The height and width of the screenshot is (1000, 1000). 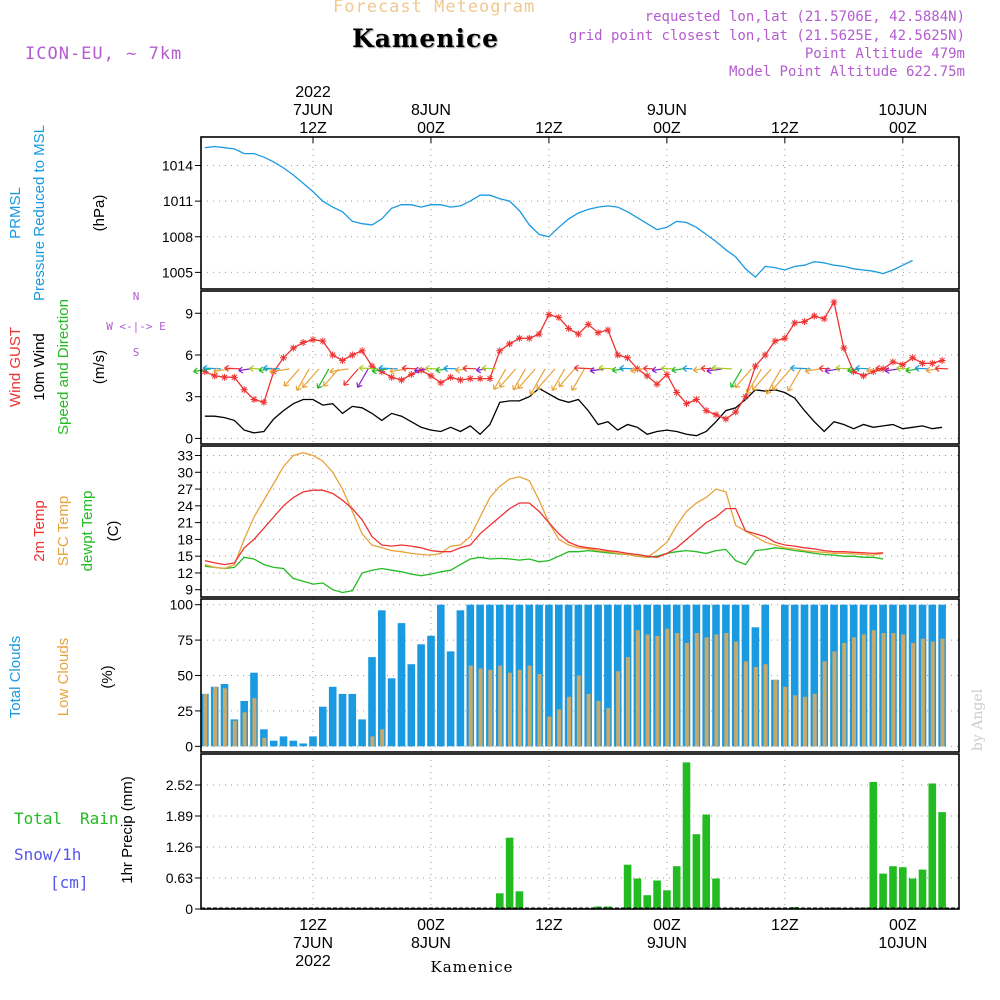 What do you see at coordinates (185, 573) in the screenshot?
I see `ytick-label: 12` at bounding box center [185, 573].